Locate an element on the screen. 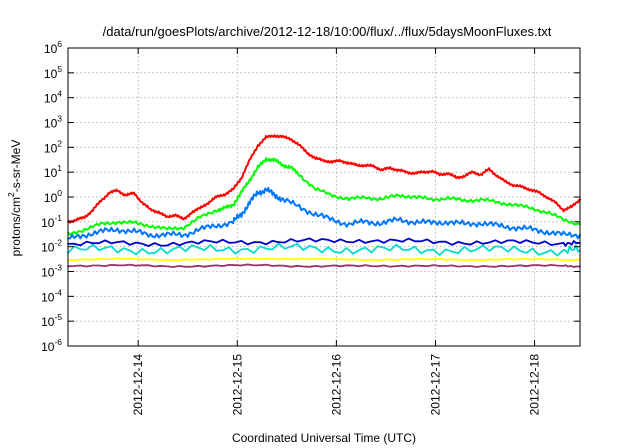 This screenshot has height=448, width=640. y-tick-exponent: -5 is located at coordinates (58, 317).